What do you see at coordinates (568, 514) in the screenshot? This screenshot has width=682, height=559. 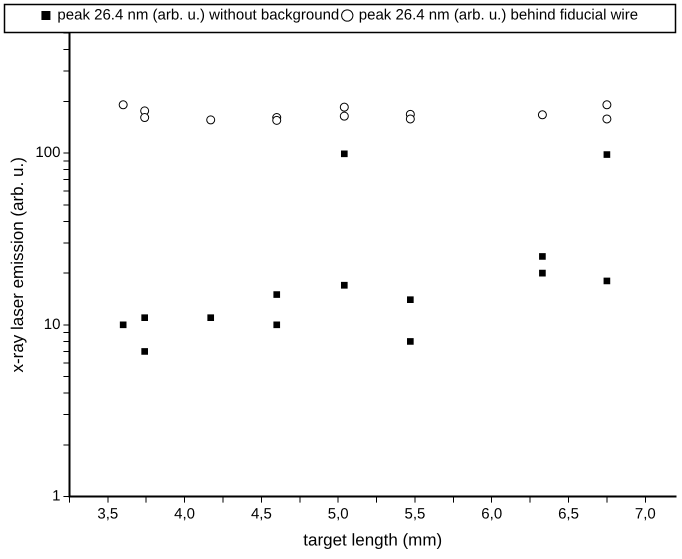 I see `x-tick-label: 6,5` at bounding box center [568, 514].